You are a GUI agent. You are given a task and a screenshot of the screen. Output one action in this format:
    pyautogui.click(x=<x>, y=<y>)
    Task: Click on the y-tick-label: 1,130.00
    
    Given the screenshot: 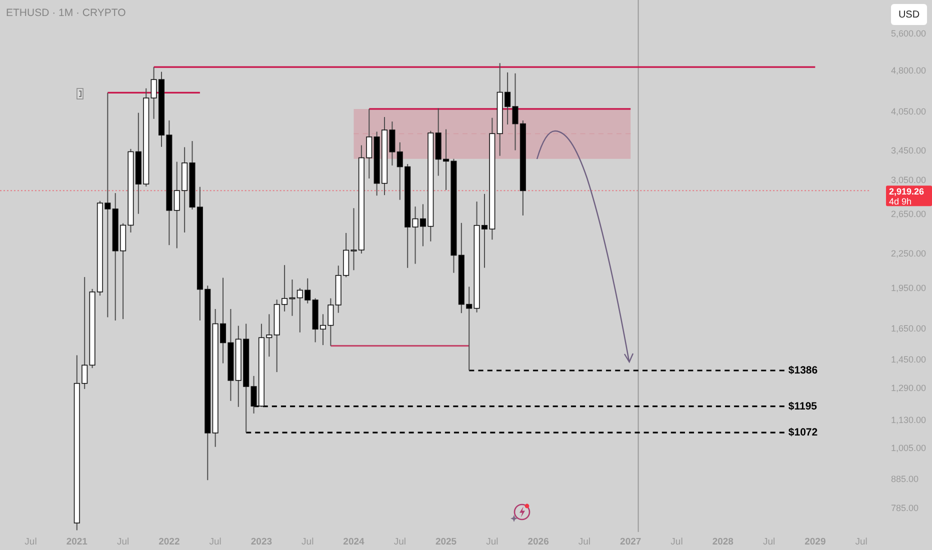 What is the action you would take?
    pyautogui.click(x=908, y=419)
    